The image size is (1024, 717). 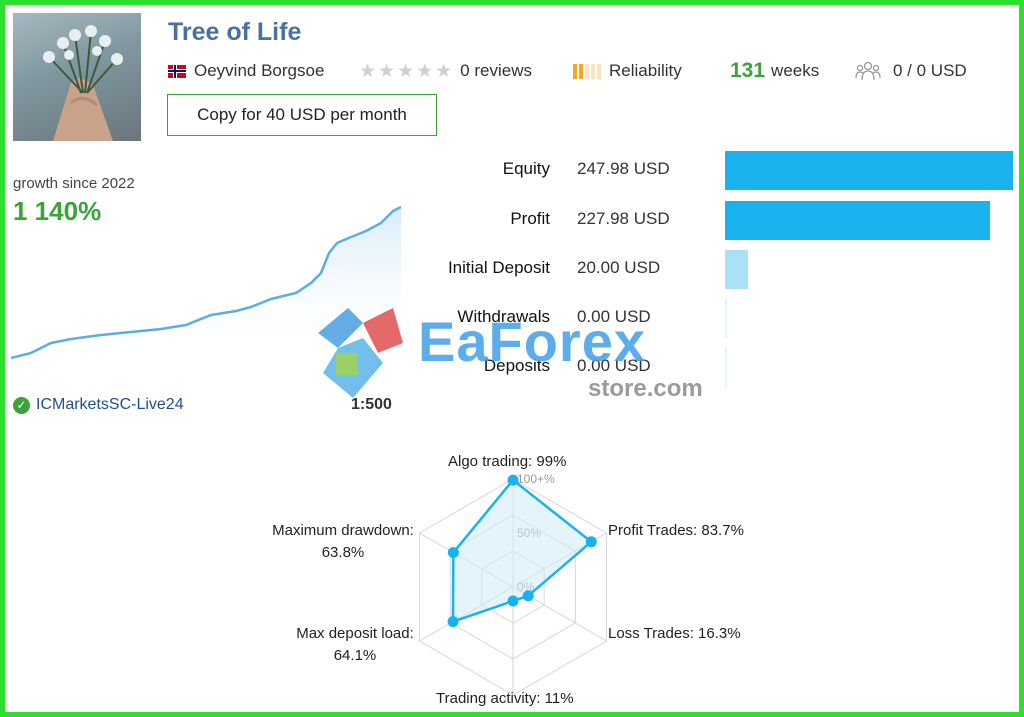 I want to click on stat-label-profit: Profit, so click(x=530, y=218).